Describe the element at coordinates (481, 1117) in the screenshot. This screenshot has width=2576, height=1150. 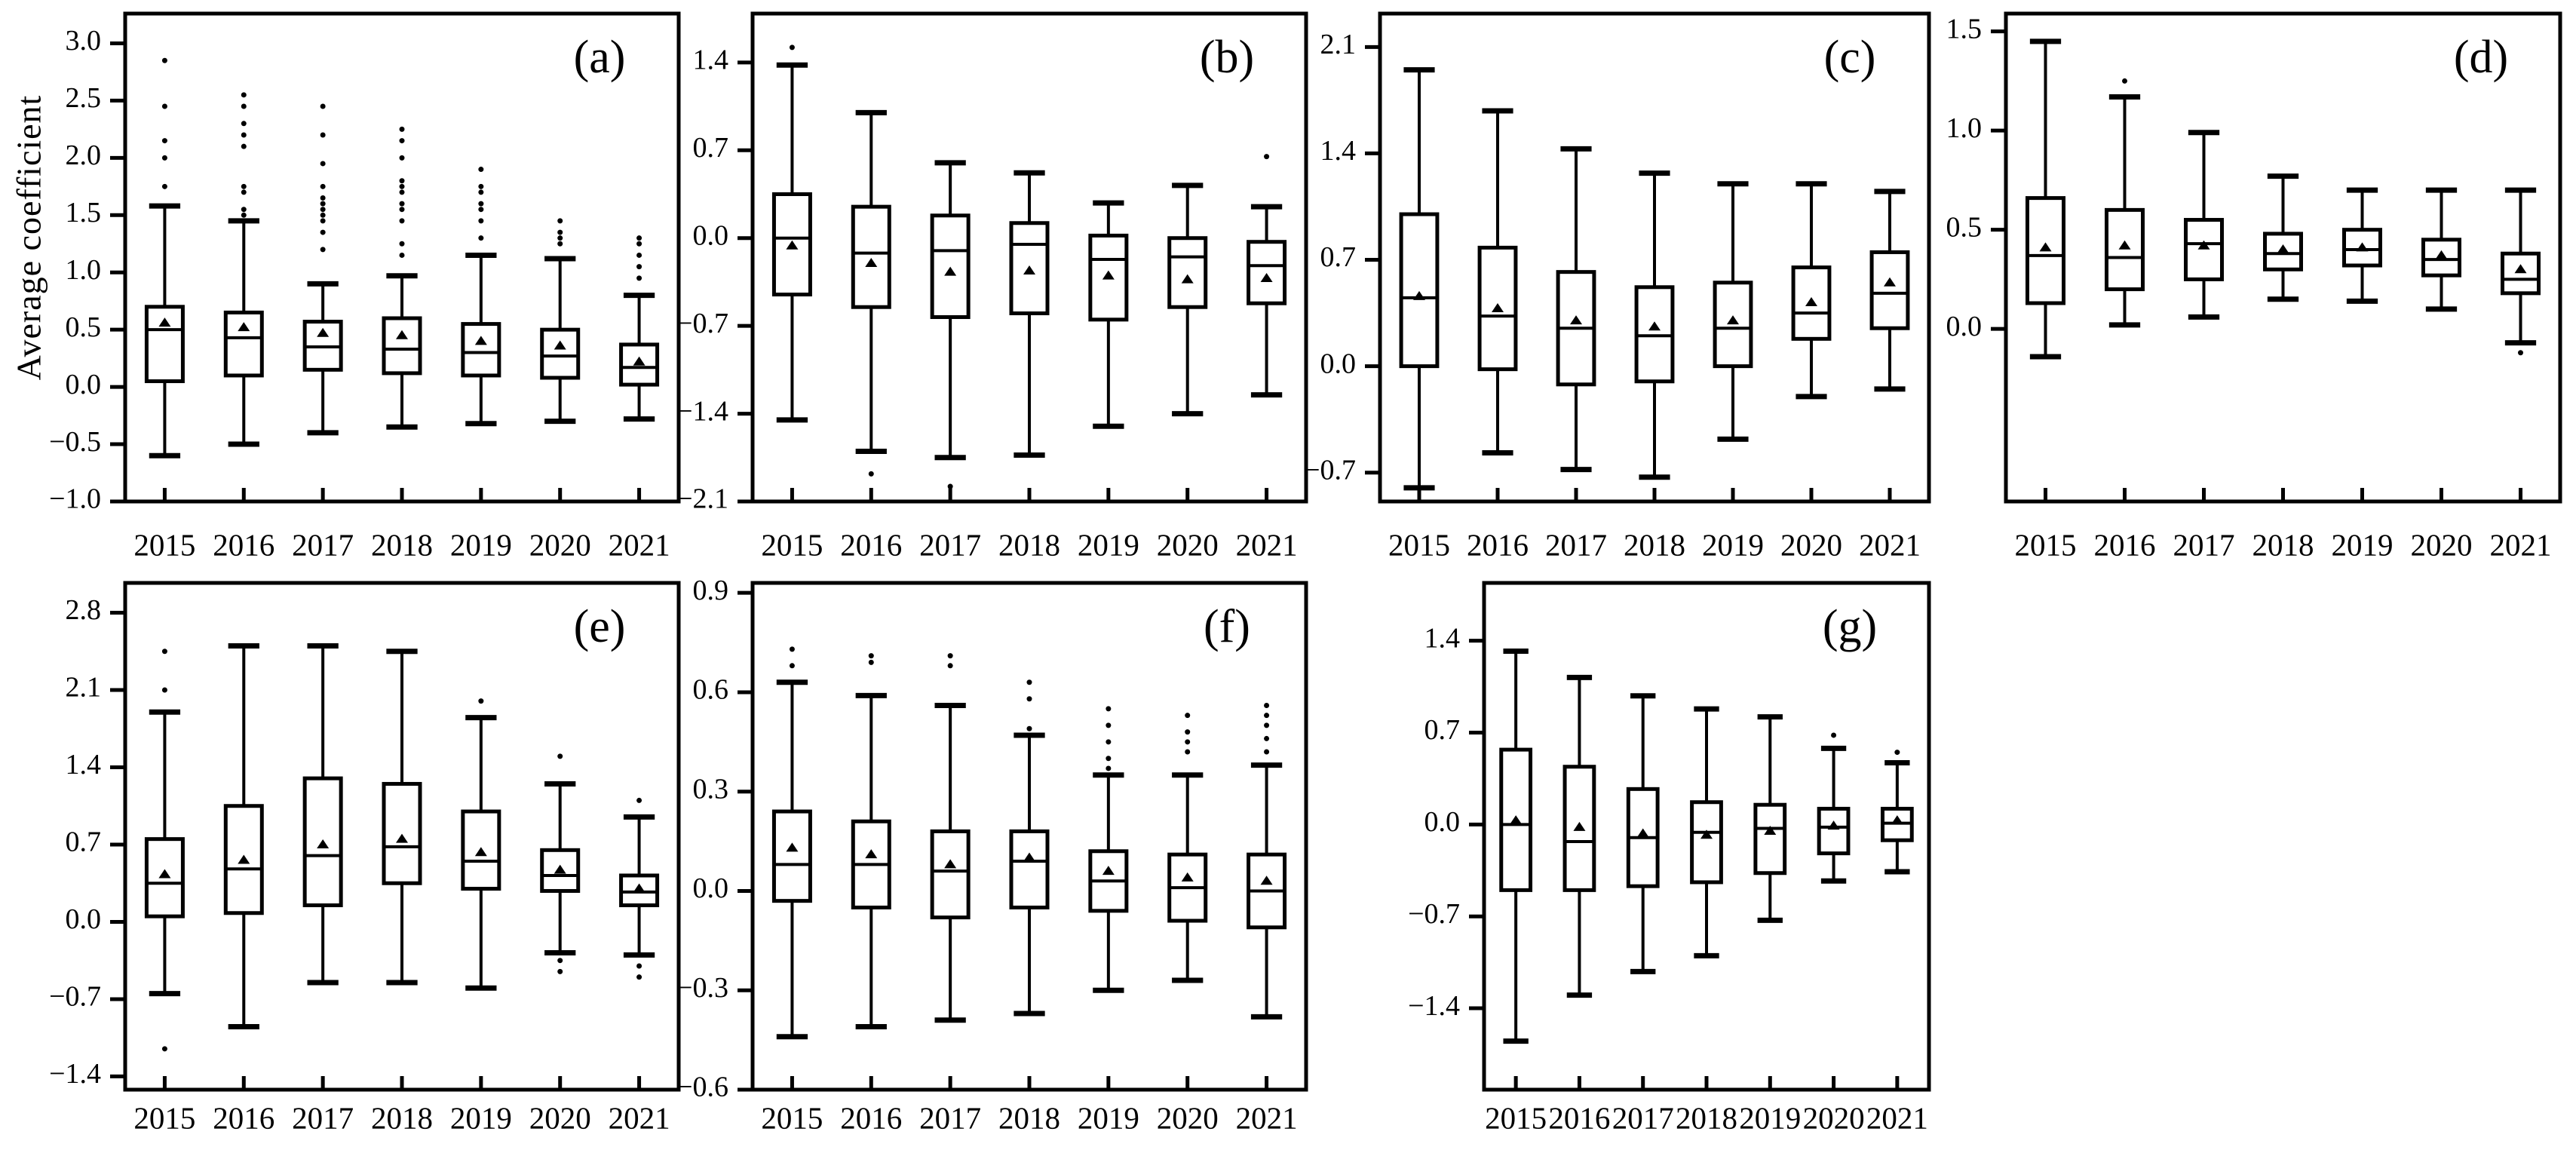
I see `x-tick-label: 2019` at that location.